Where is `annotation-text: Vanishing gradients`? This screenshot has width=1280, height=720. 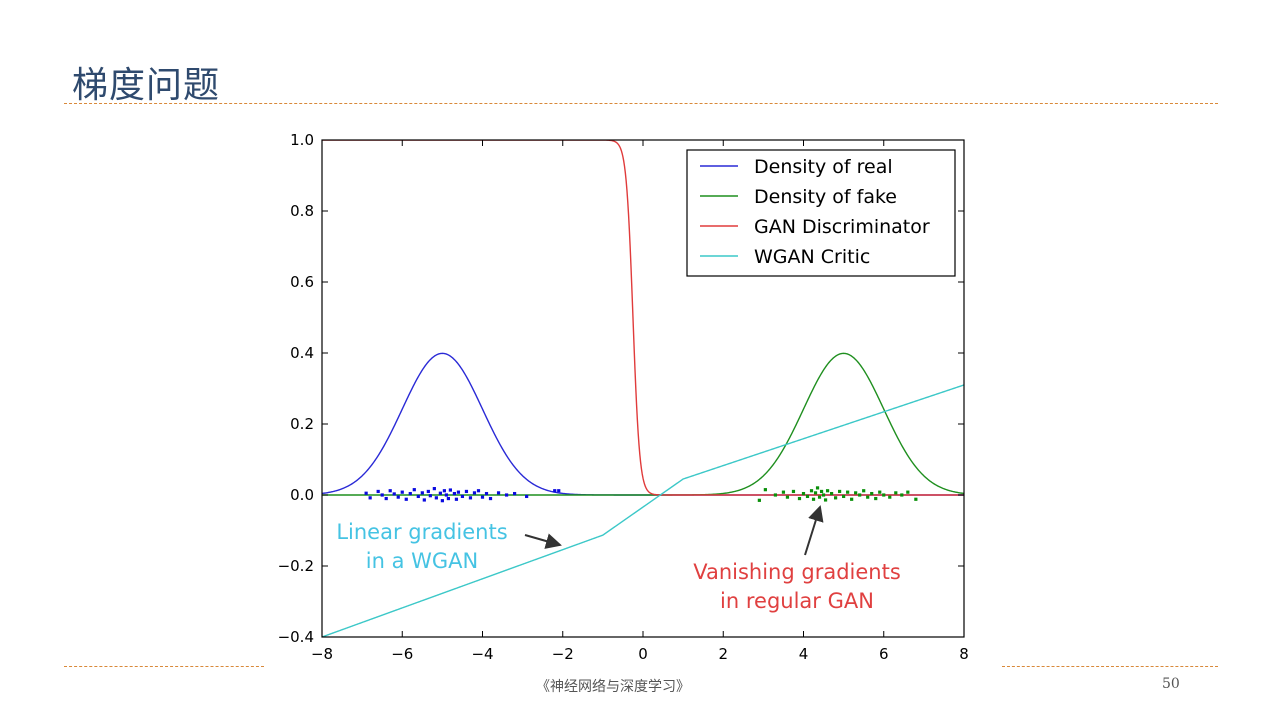 annotation-text: Vanishing gradients is located at coordinates (797, 572).